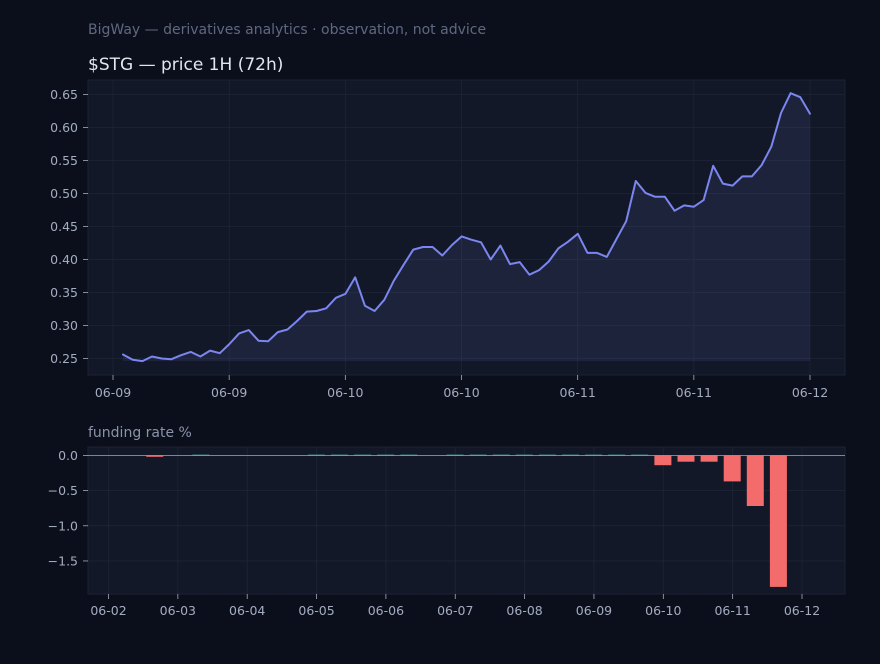 This screenshot has width=880, height=664. I want to click on funding-x-tick-label: 06-07, so click(455, 610).